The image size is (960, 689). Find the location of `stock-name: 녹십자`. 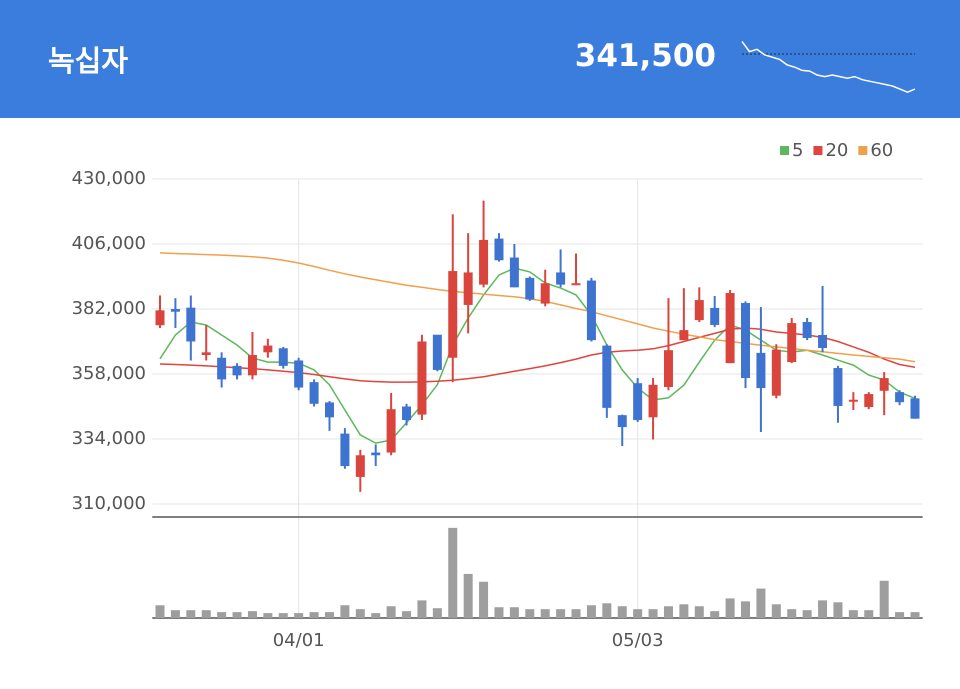

stock-name: 녹십자 is located at coordinates (88, 61).